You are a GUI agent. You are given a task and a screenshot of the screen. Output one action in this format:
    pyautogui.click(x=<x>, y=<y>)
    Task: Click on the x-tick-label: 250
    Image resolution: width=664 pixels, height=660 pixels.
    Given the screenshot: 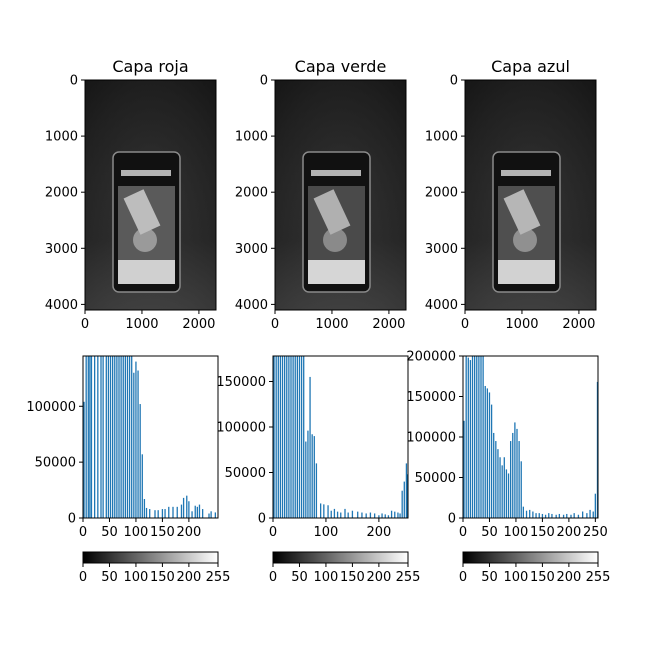 What is the action you would take?
    pyautogui.click(x=595, y=532)
    